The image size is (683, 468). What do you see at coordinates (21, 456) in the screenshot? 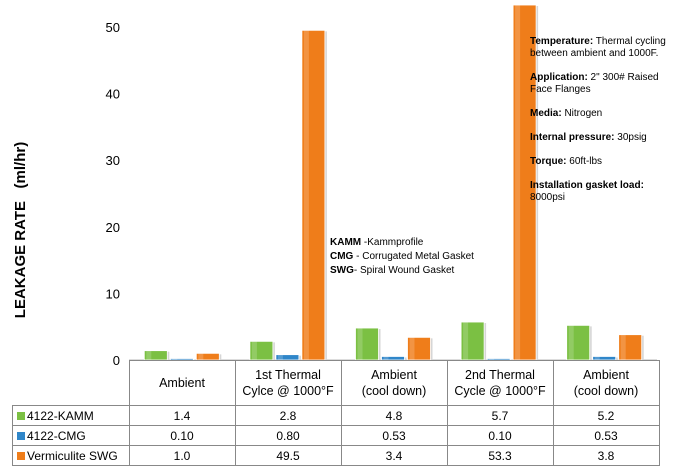
I see `legend-swatch-swg` at bounding box center [21, 456].